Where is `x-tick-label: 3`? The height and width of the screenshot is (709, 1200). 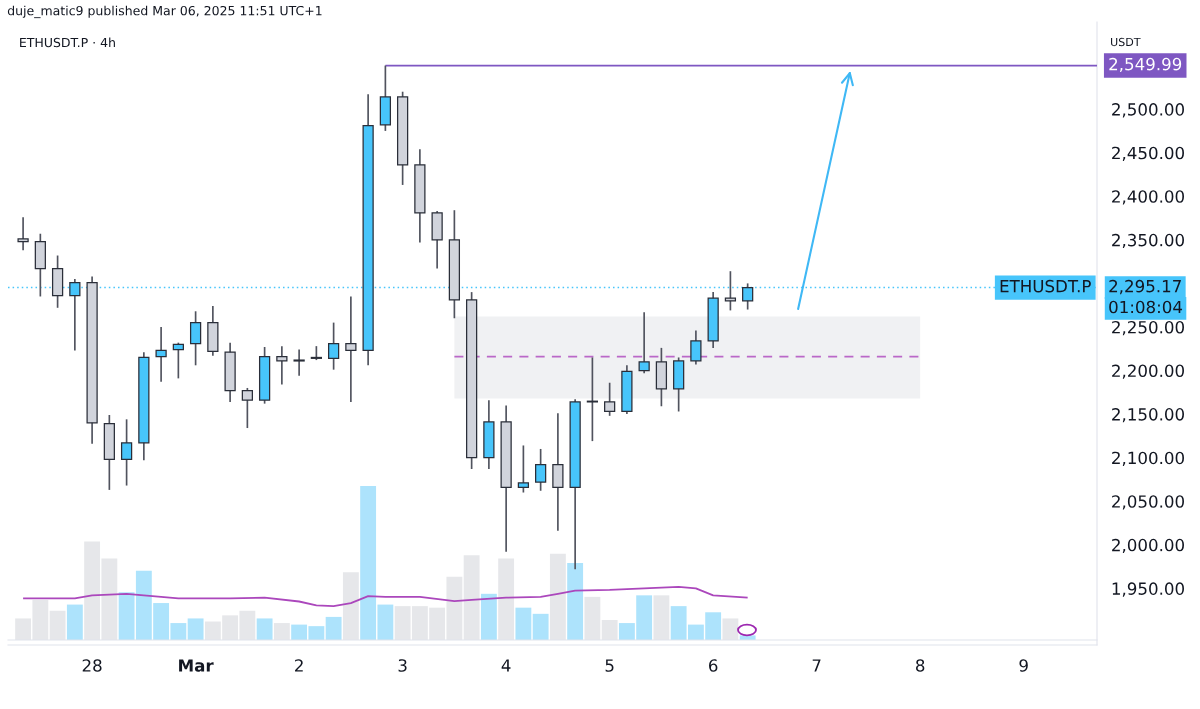 x-tick-label: 3 is located at coordinates (402, 665).